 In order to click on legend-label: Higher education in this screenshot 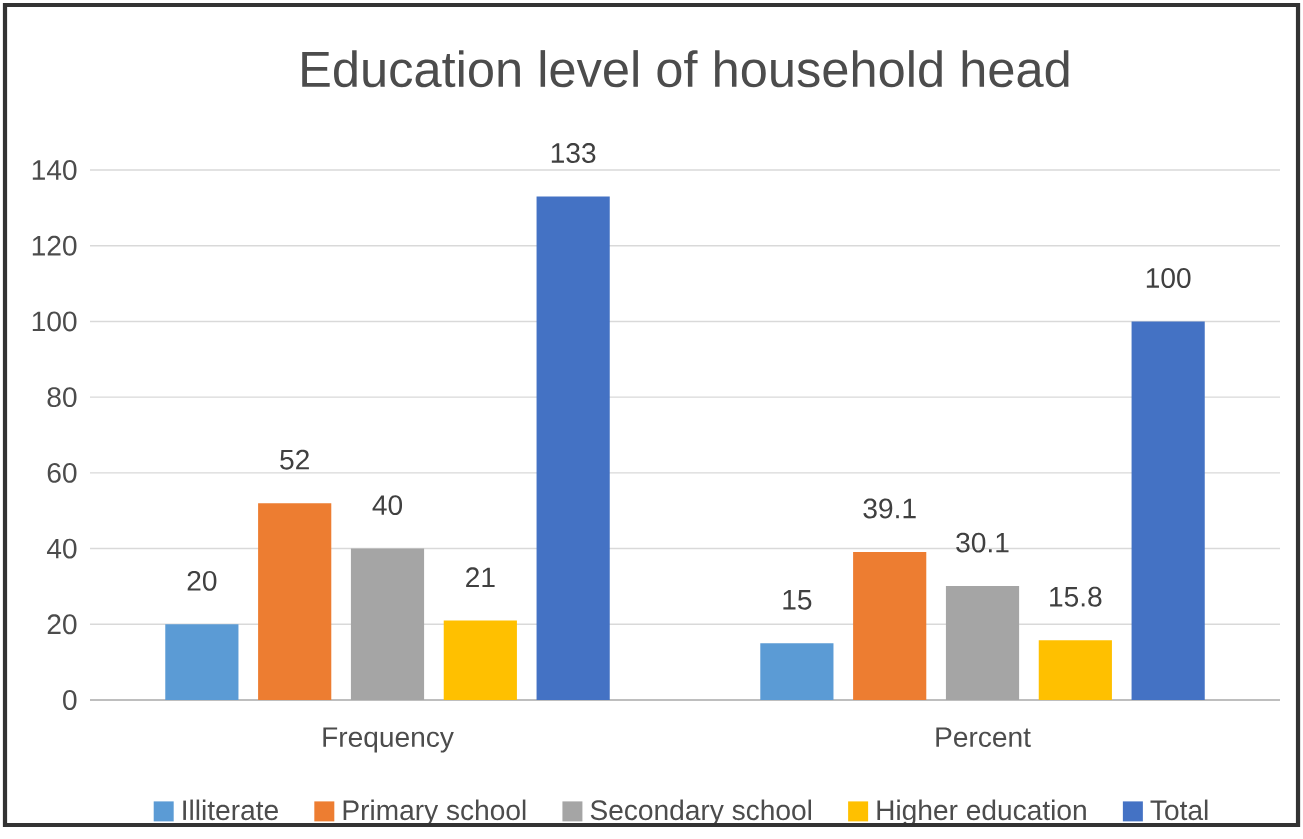, I will do `click(981, 812)`.